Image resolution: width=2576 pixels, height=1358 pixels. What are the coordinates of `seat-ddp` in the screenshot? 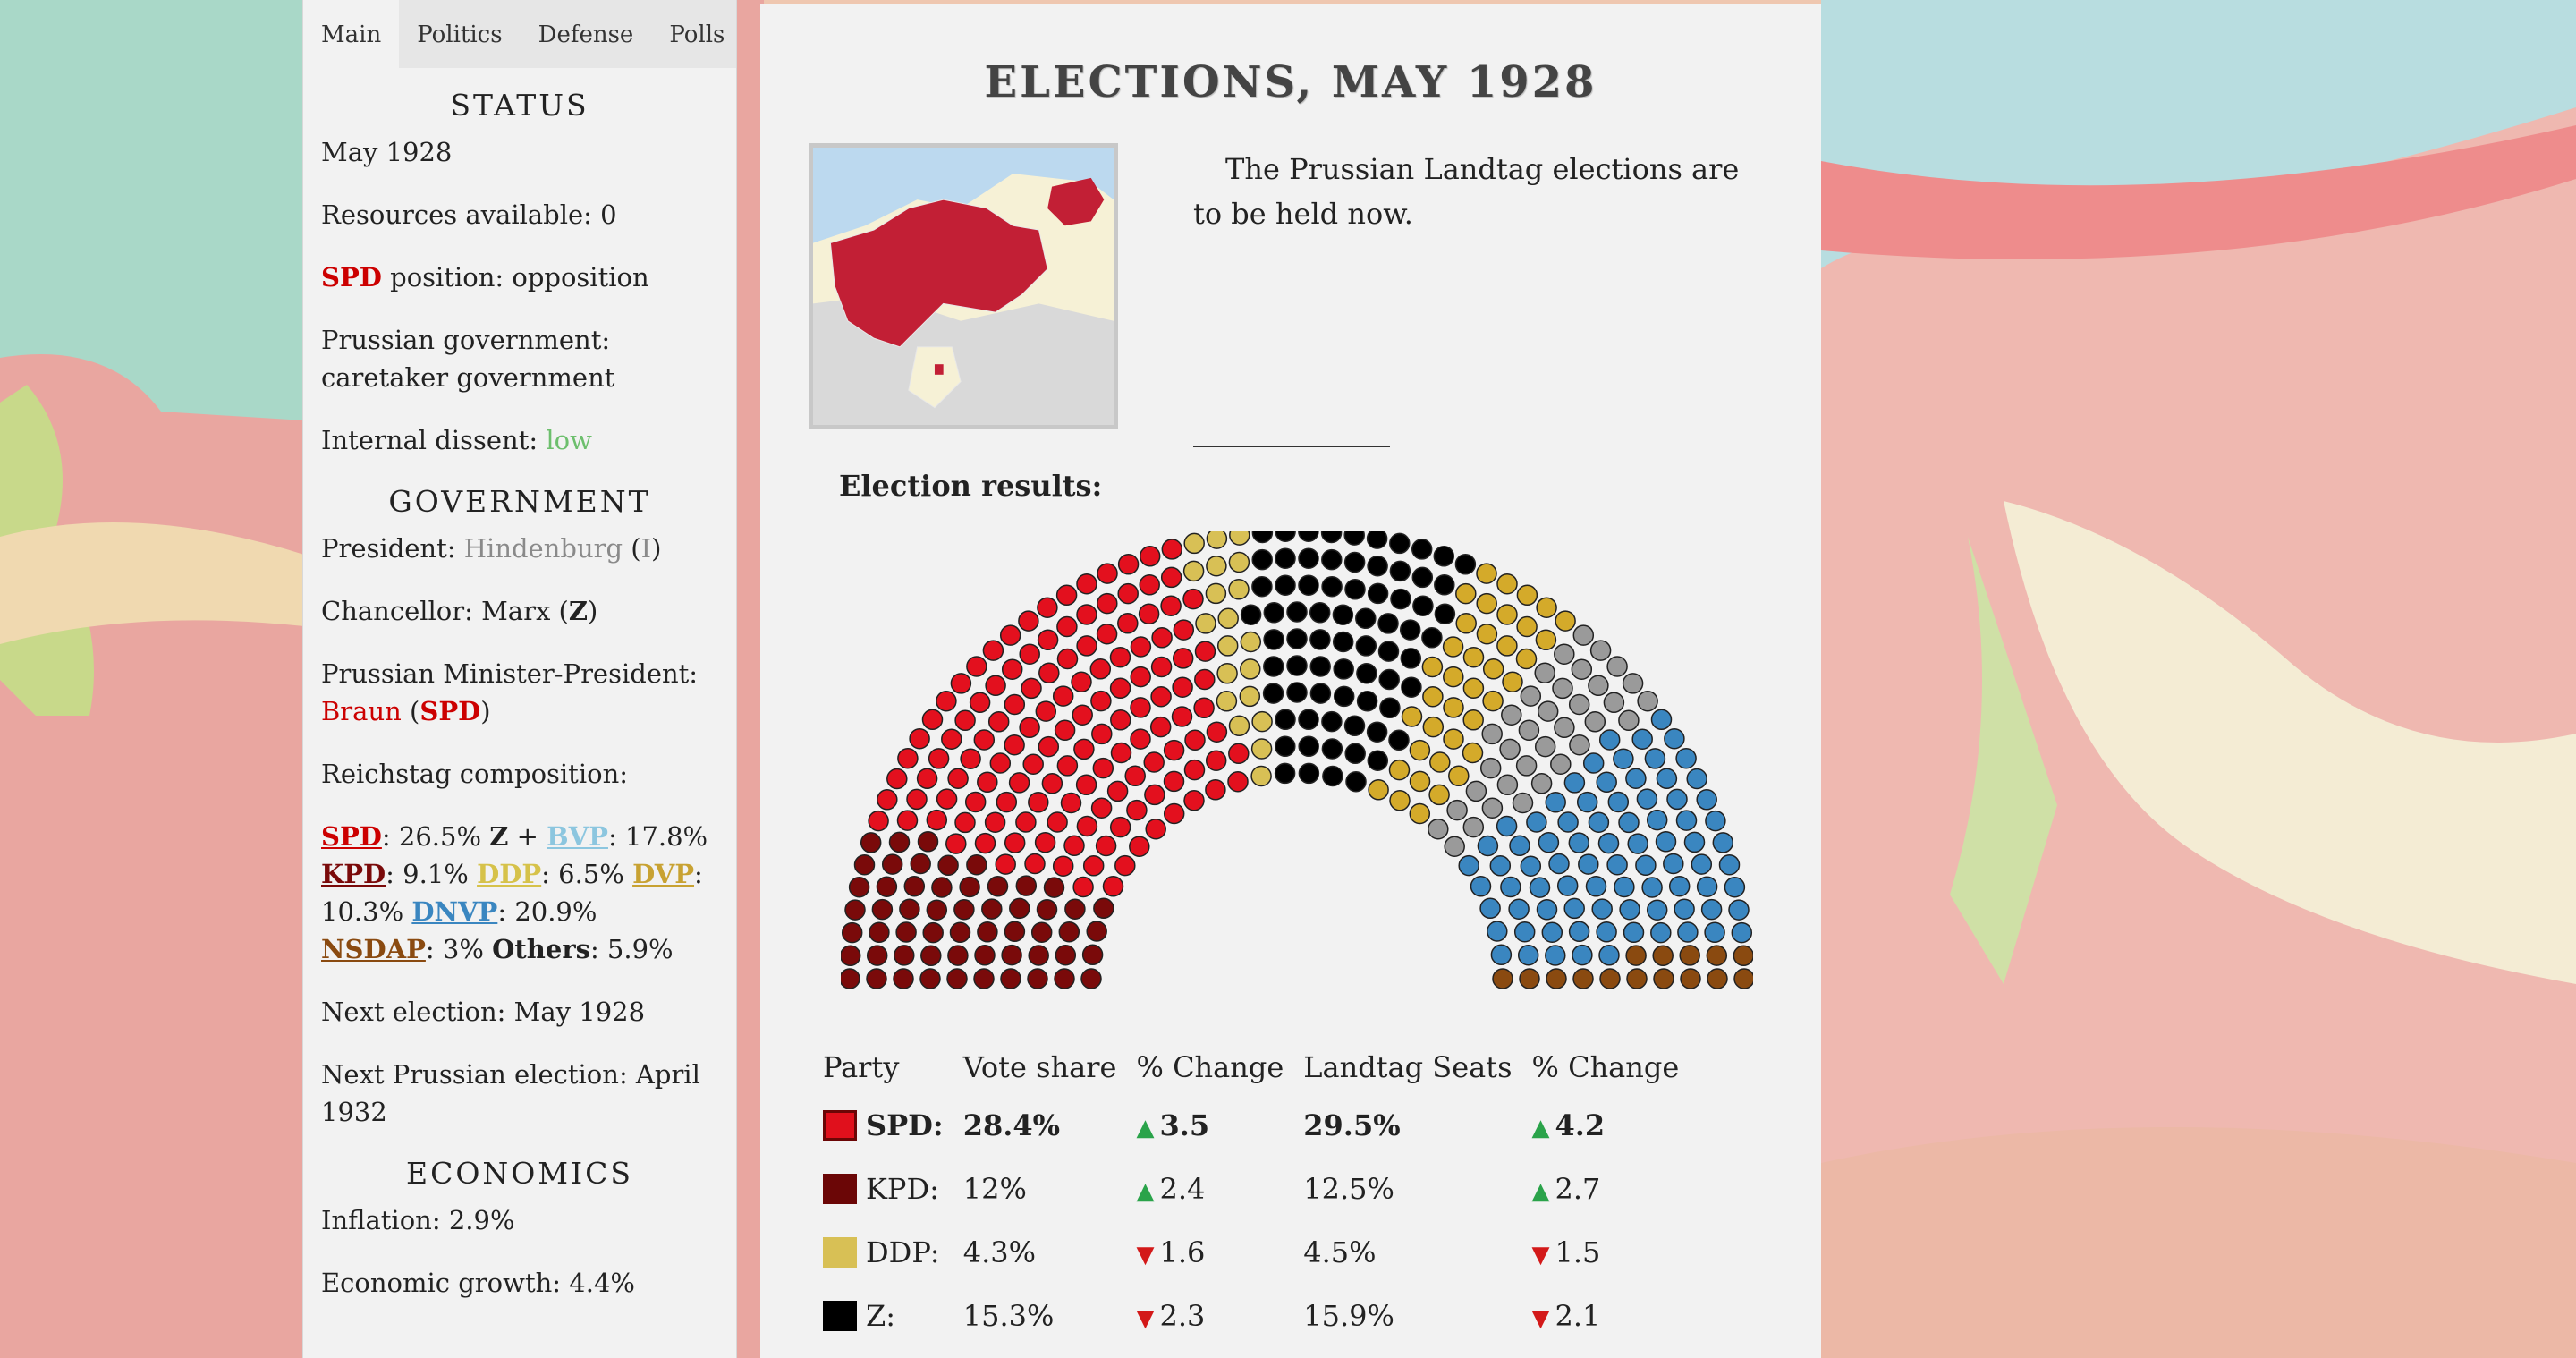 It's located at (1251, 642).